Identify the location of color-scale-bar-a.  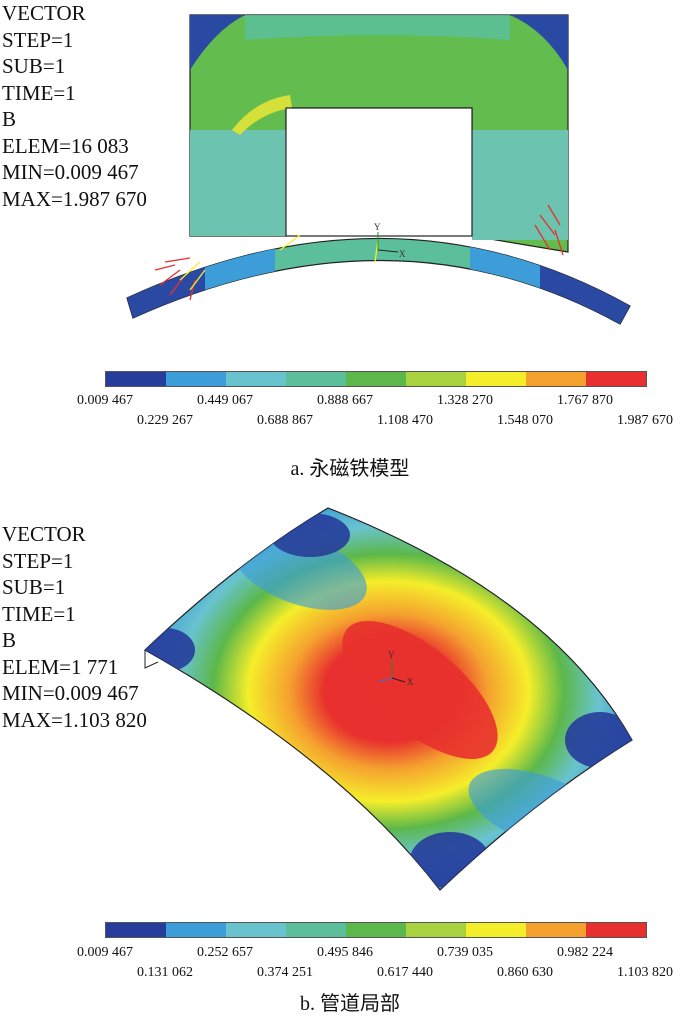
(376, 379).